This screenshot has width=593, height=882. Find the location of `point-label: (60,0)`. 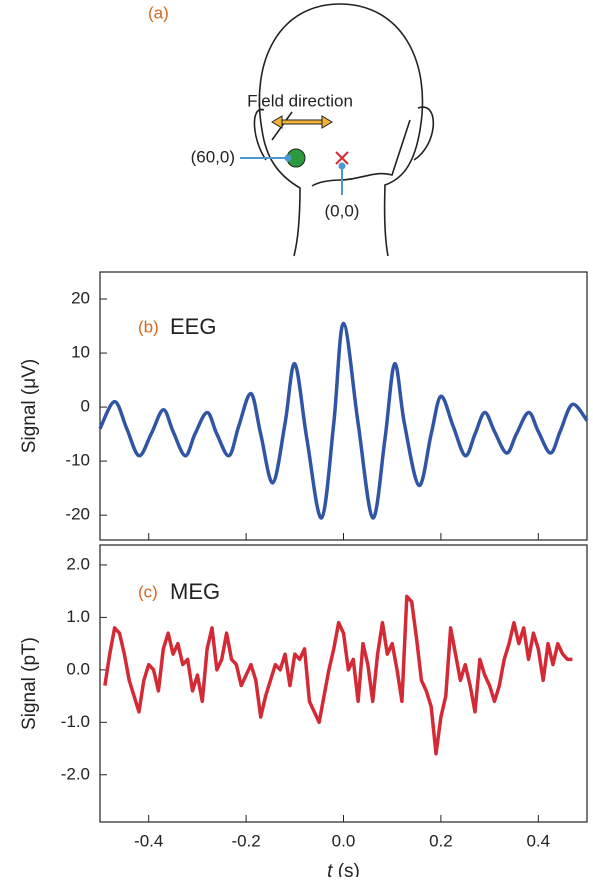

point-label: (60,0) is located at coordinates (213, 156).